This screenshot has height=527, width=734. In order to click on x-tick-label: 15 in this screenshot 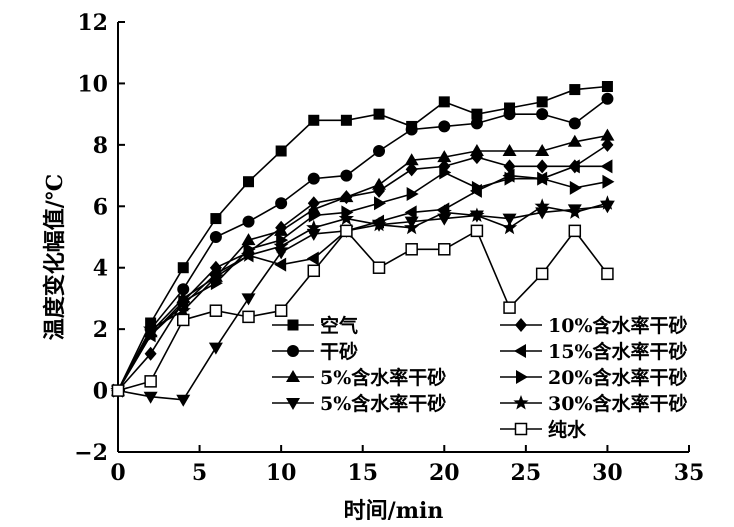, I will do `click(362, 473)`.